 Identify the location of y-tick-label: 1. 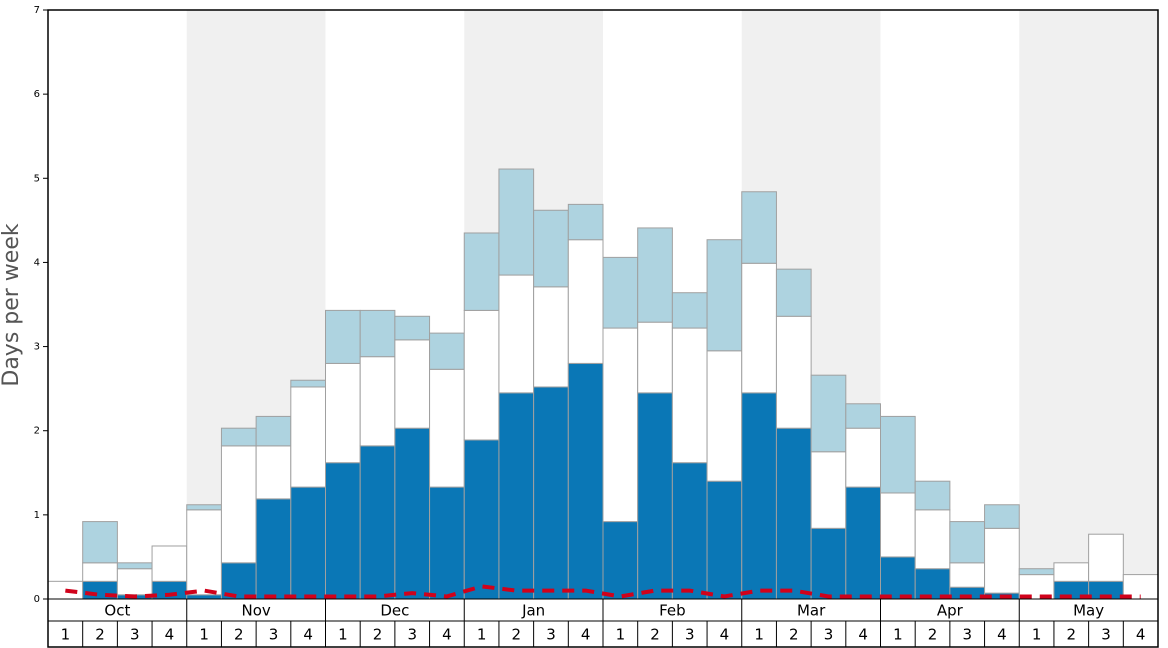
(37, 515).